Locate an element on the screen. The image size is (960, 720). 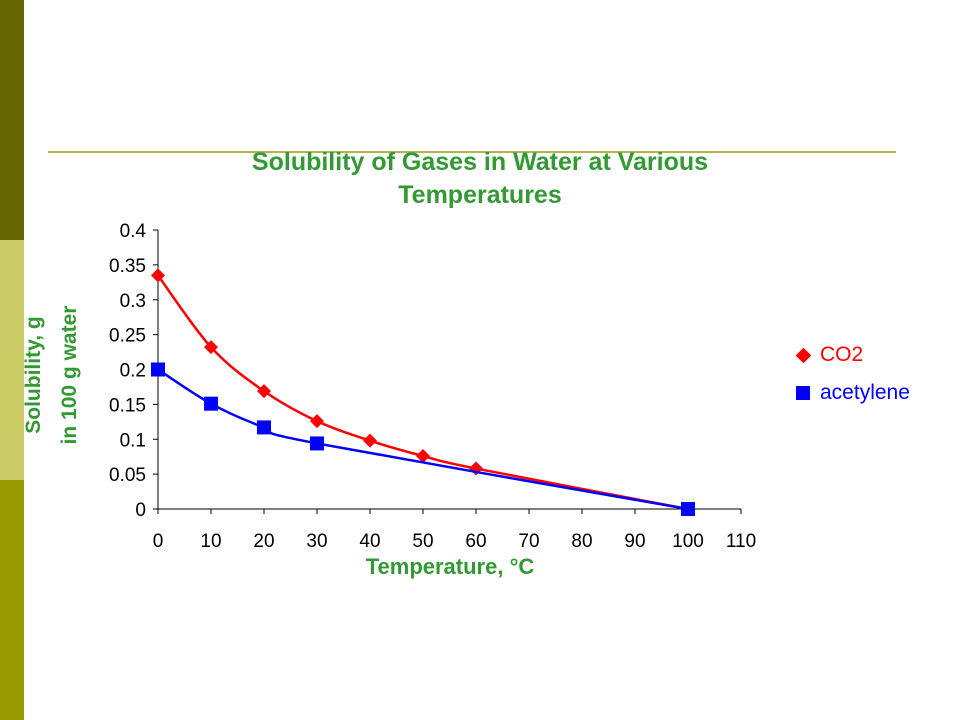
legend-item-co2: CO2 is located at coordinates (852, 355).